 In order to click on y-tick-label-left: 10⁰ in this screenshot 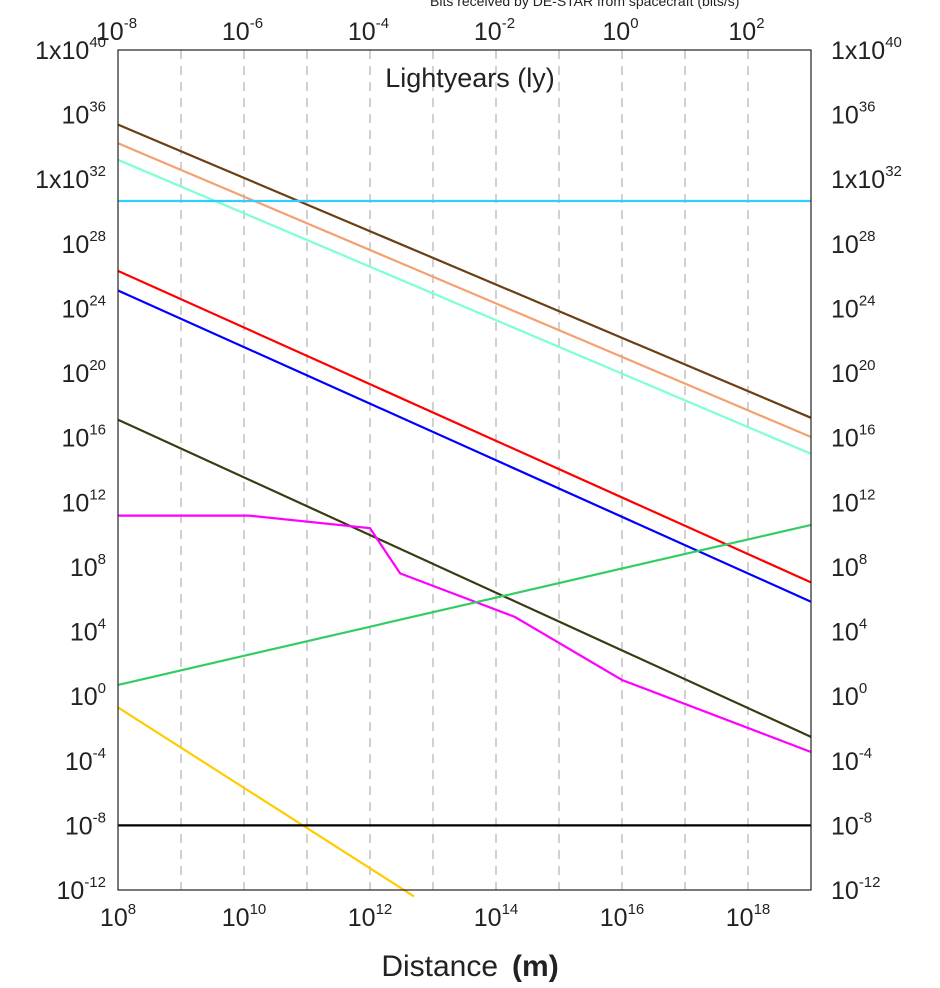, I will do `click(88, 695)`.